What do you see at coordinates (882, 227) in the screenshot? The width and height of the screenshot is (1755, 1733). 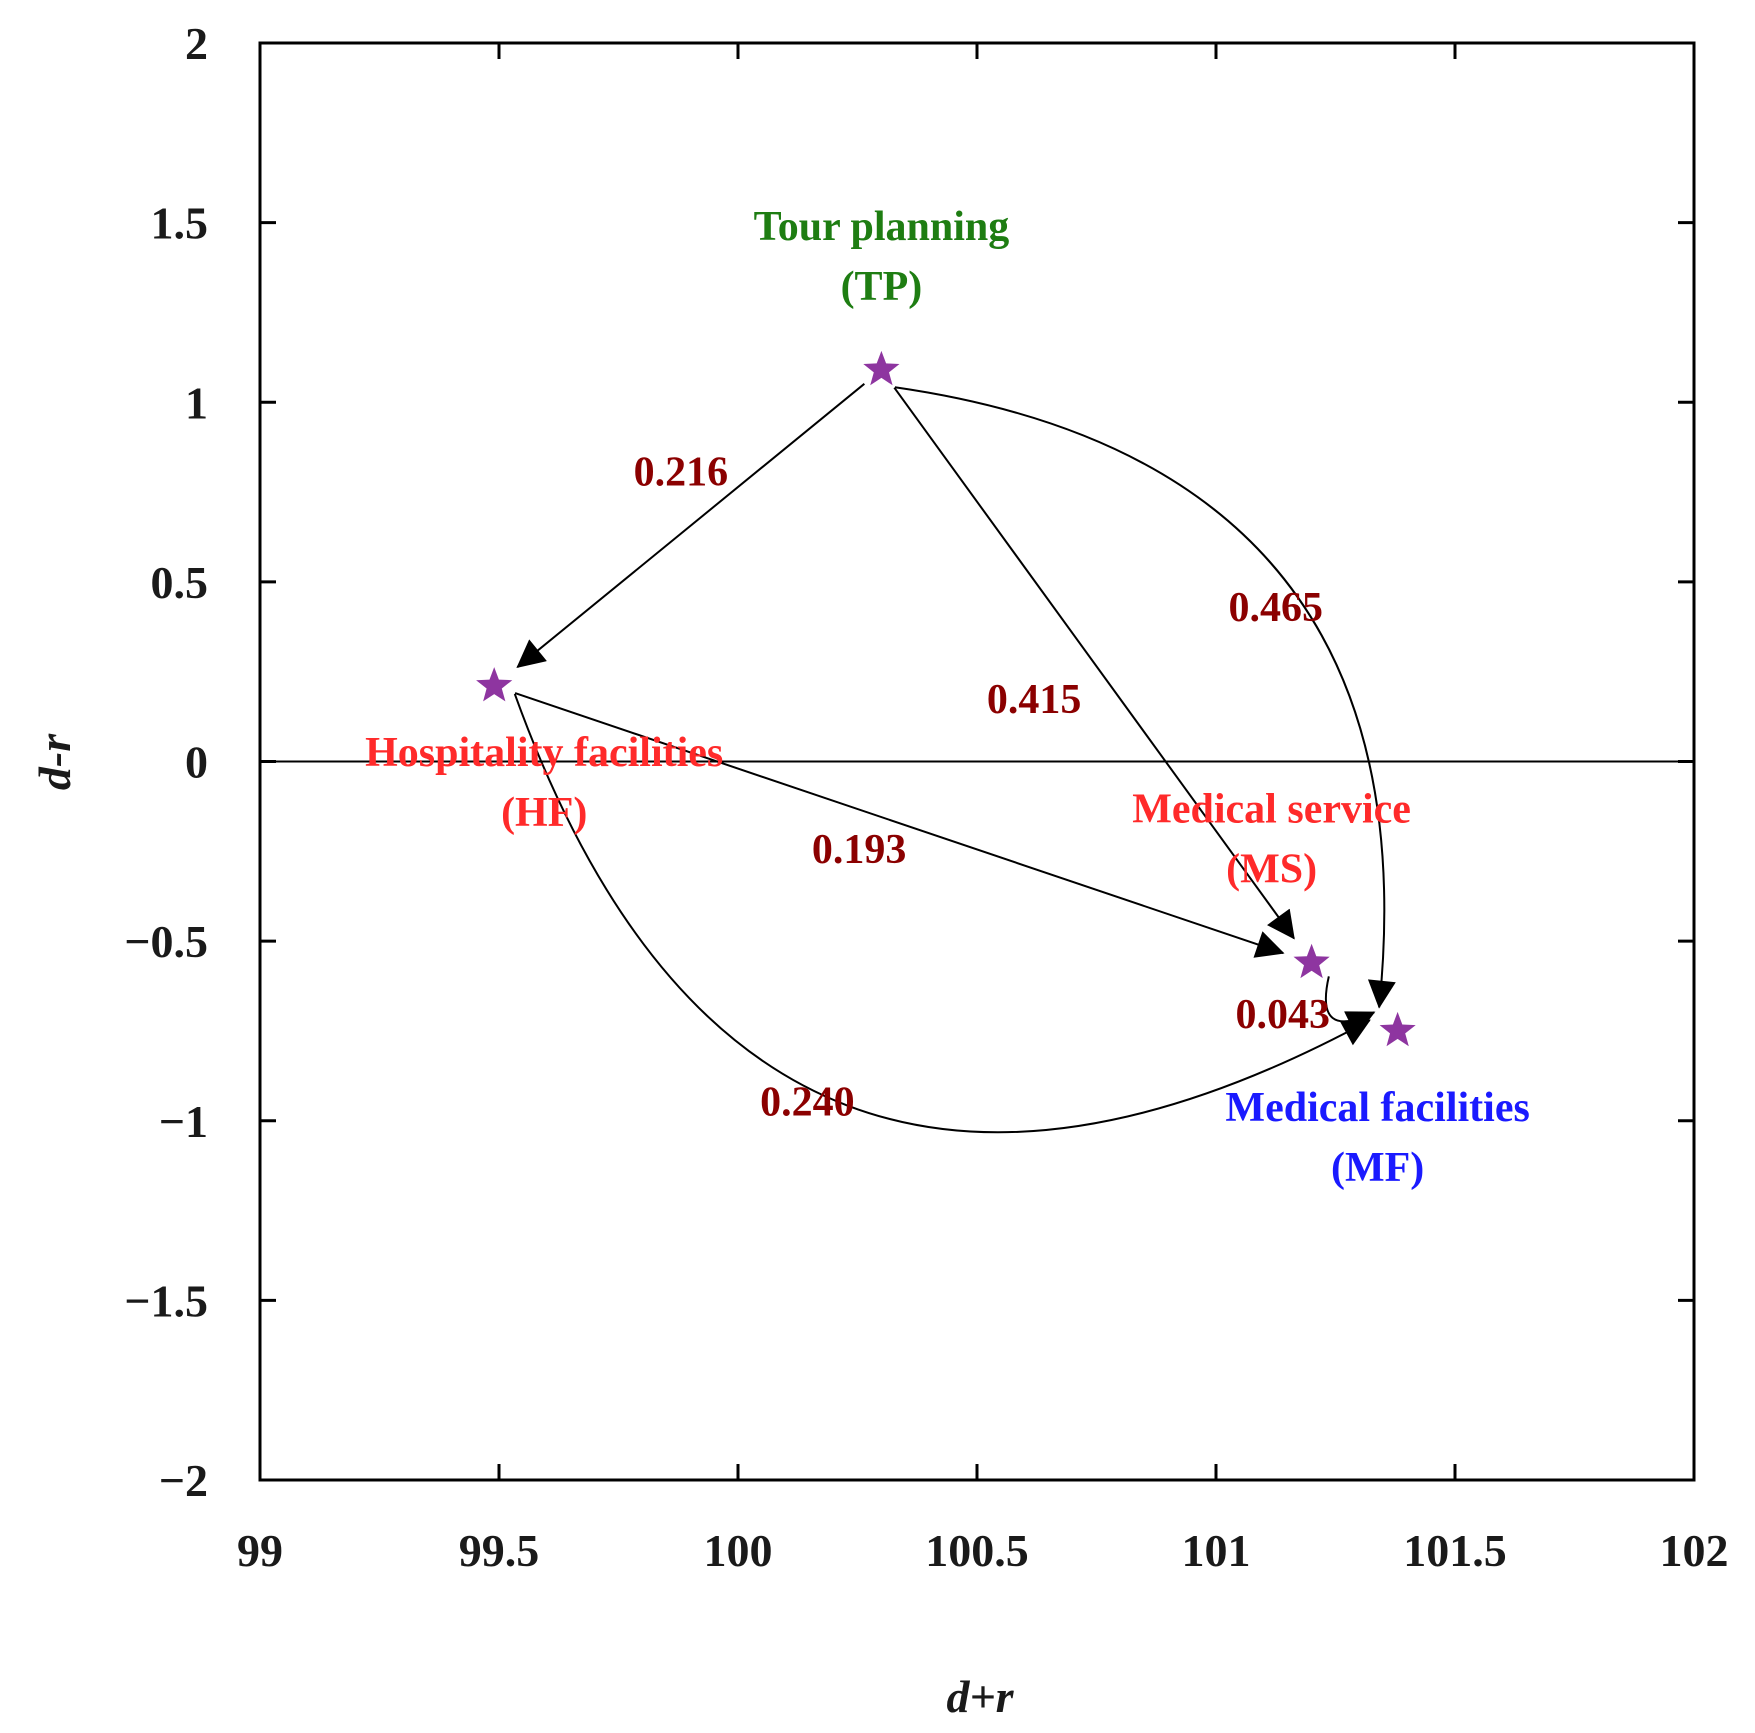 I see `factor-label-tp: Tour planning` at bounding box center [882, 227].